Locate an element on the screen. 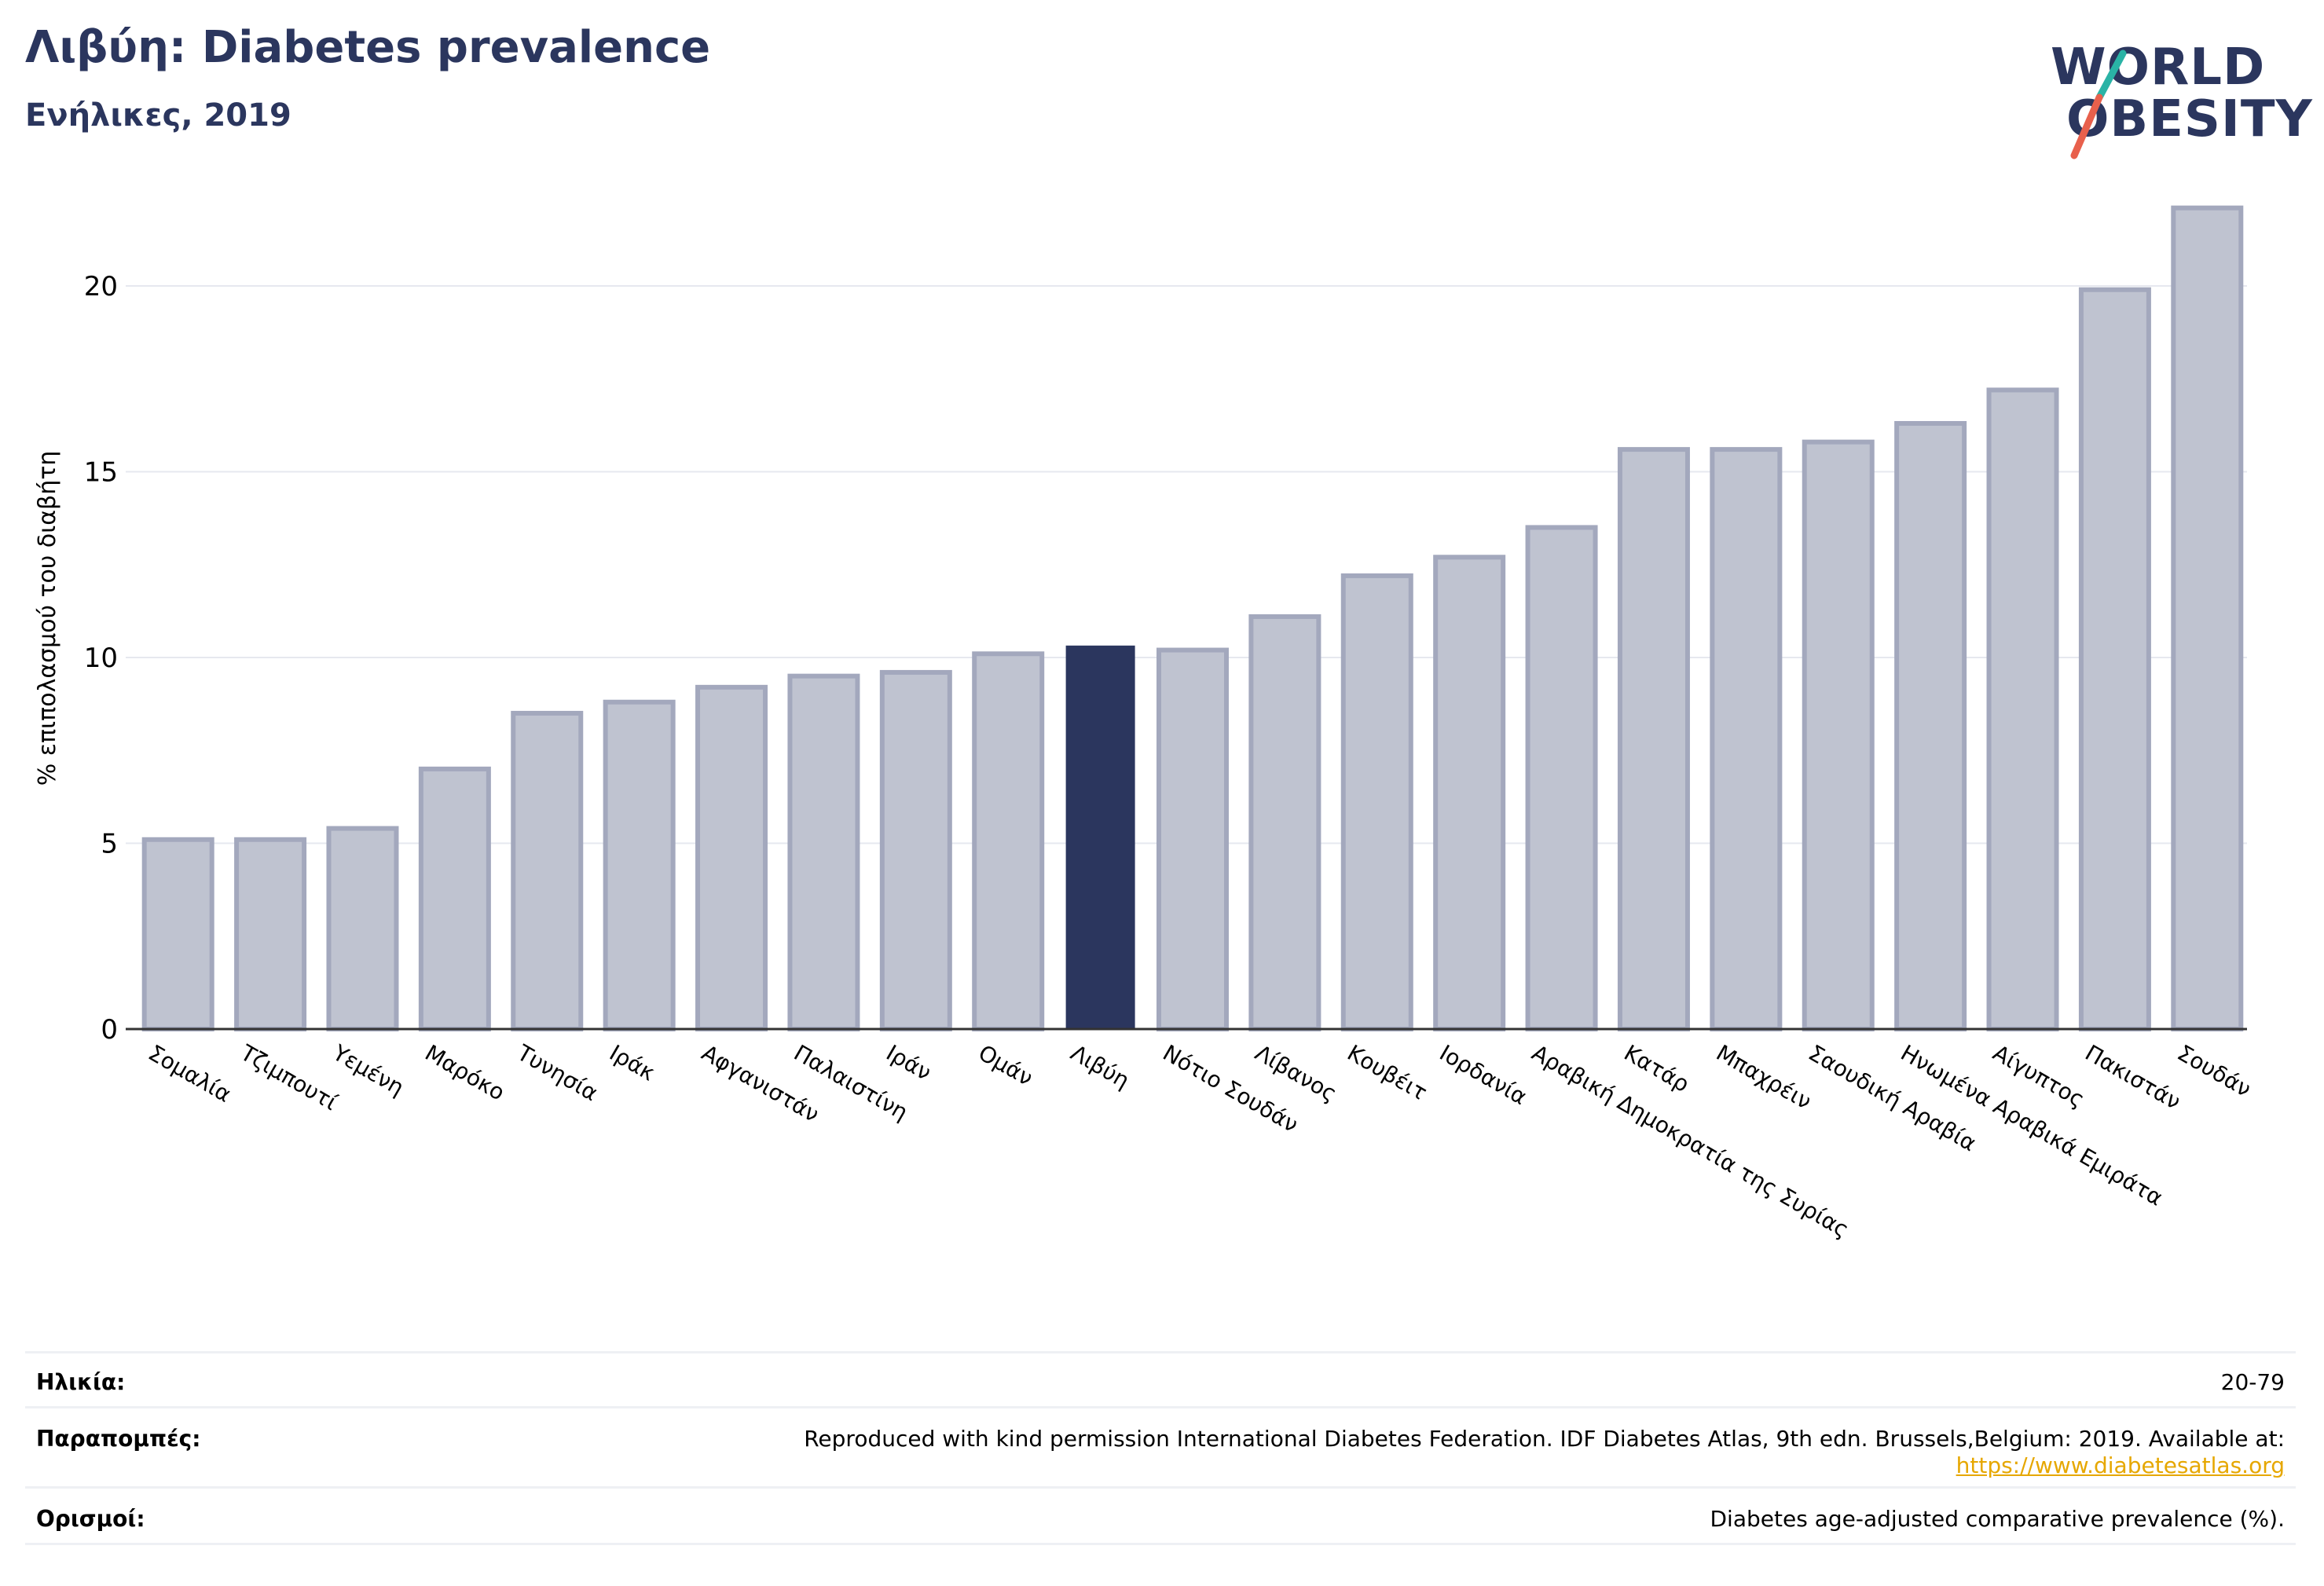  info-table-bottom-border is located at coordinates (1160, 1544).